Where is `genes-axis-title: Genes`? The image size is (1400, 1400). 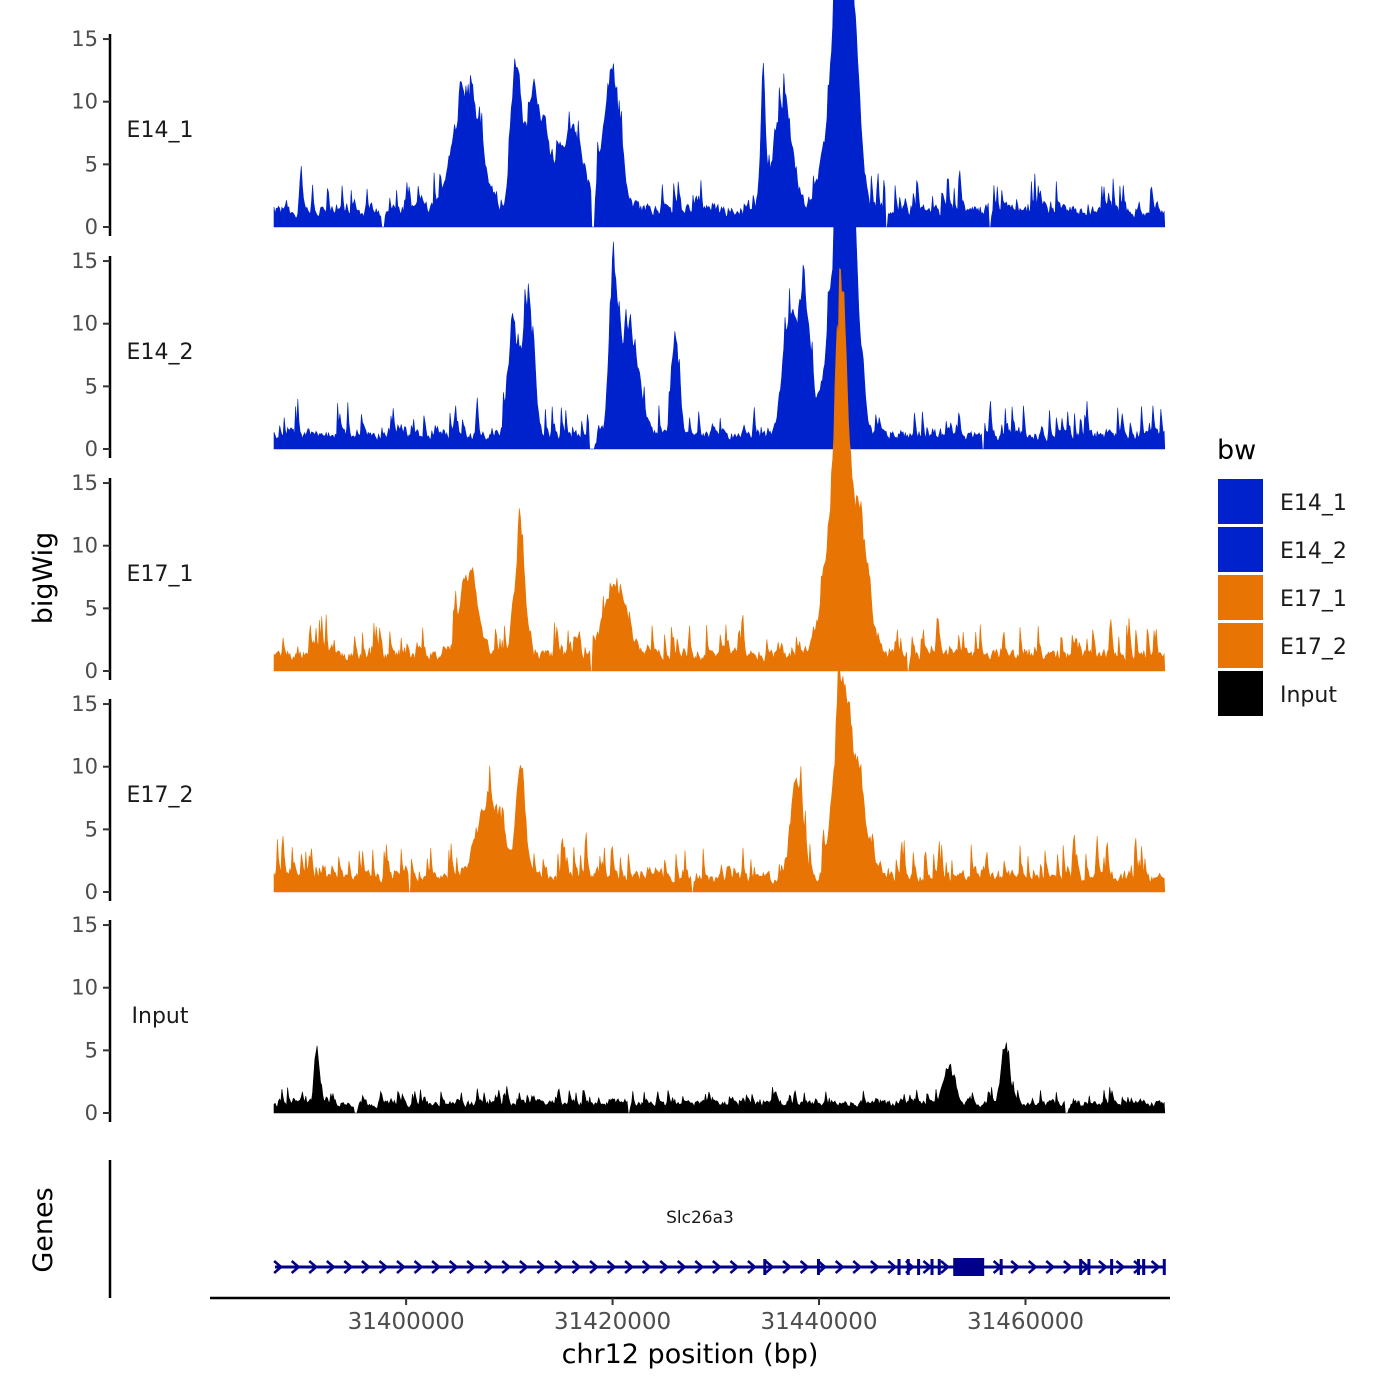 genes-axis-title: Genes is located at coordinates (43, 1229).